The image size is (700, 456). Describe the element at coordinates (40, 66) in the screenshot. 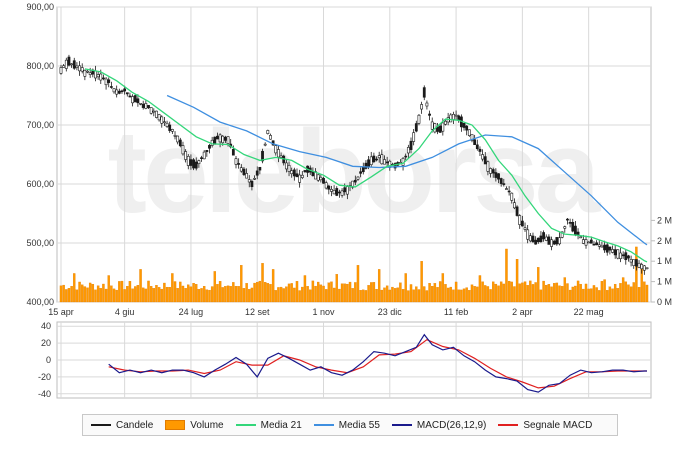

I see `price-y-tick-label: 800,00` at that location.